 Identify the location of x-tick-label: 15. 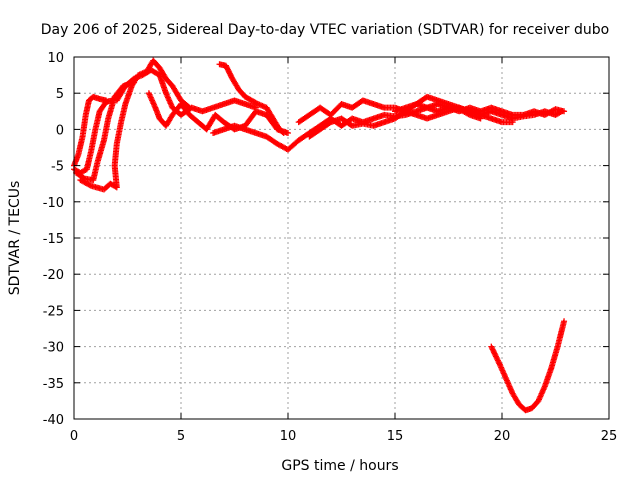
(395, 436).